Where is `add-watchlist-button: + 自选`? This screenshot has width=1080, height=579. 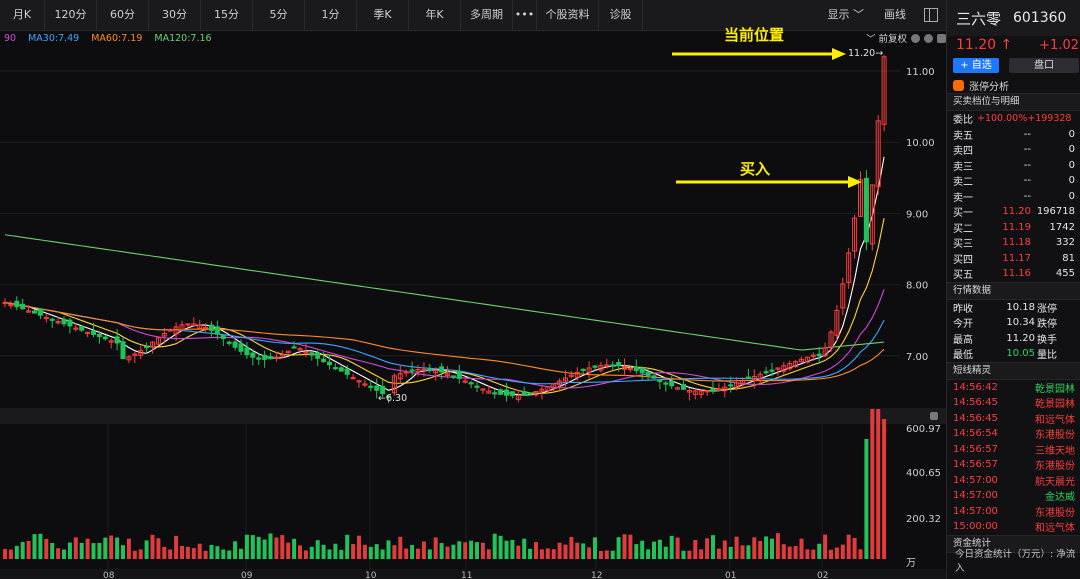 add-watchlist-button: + 自选 is located at coordinates (976, 65).